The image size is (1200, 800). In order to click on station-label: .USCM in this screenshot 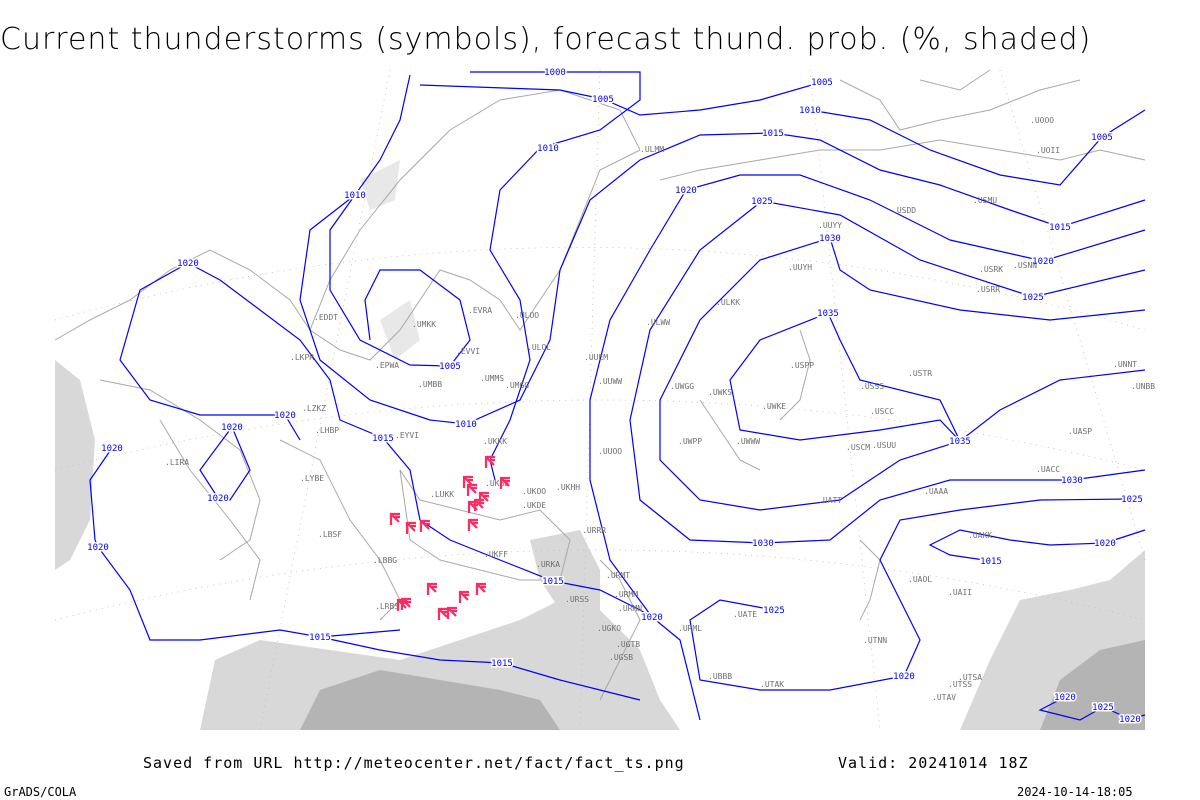, I will do `click(858, 447)`.